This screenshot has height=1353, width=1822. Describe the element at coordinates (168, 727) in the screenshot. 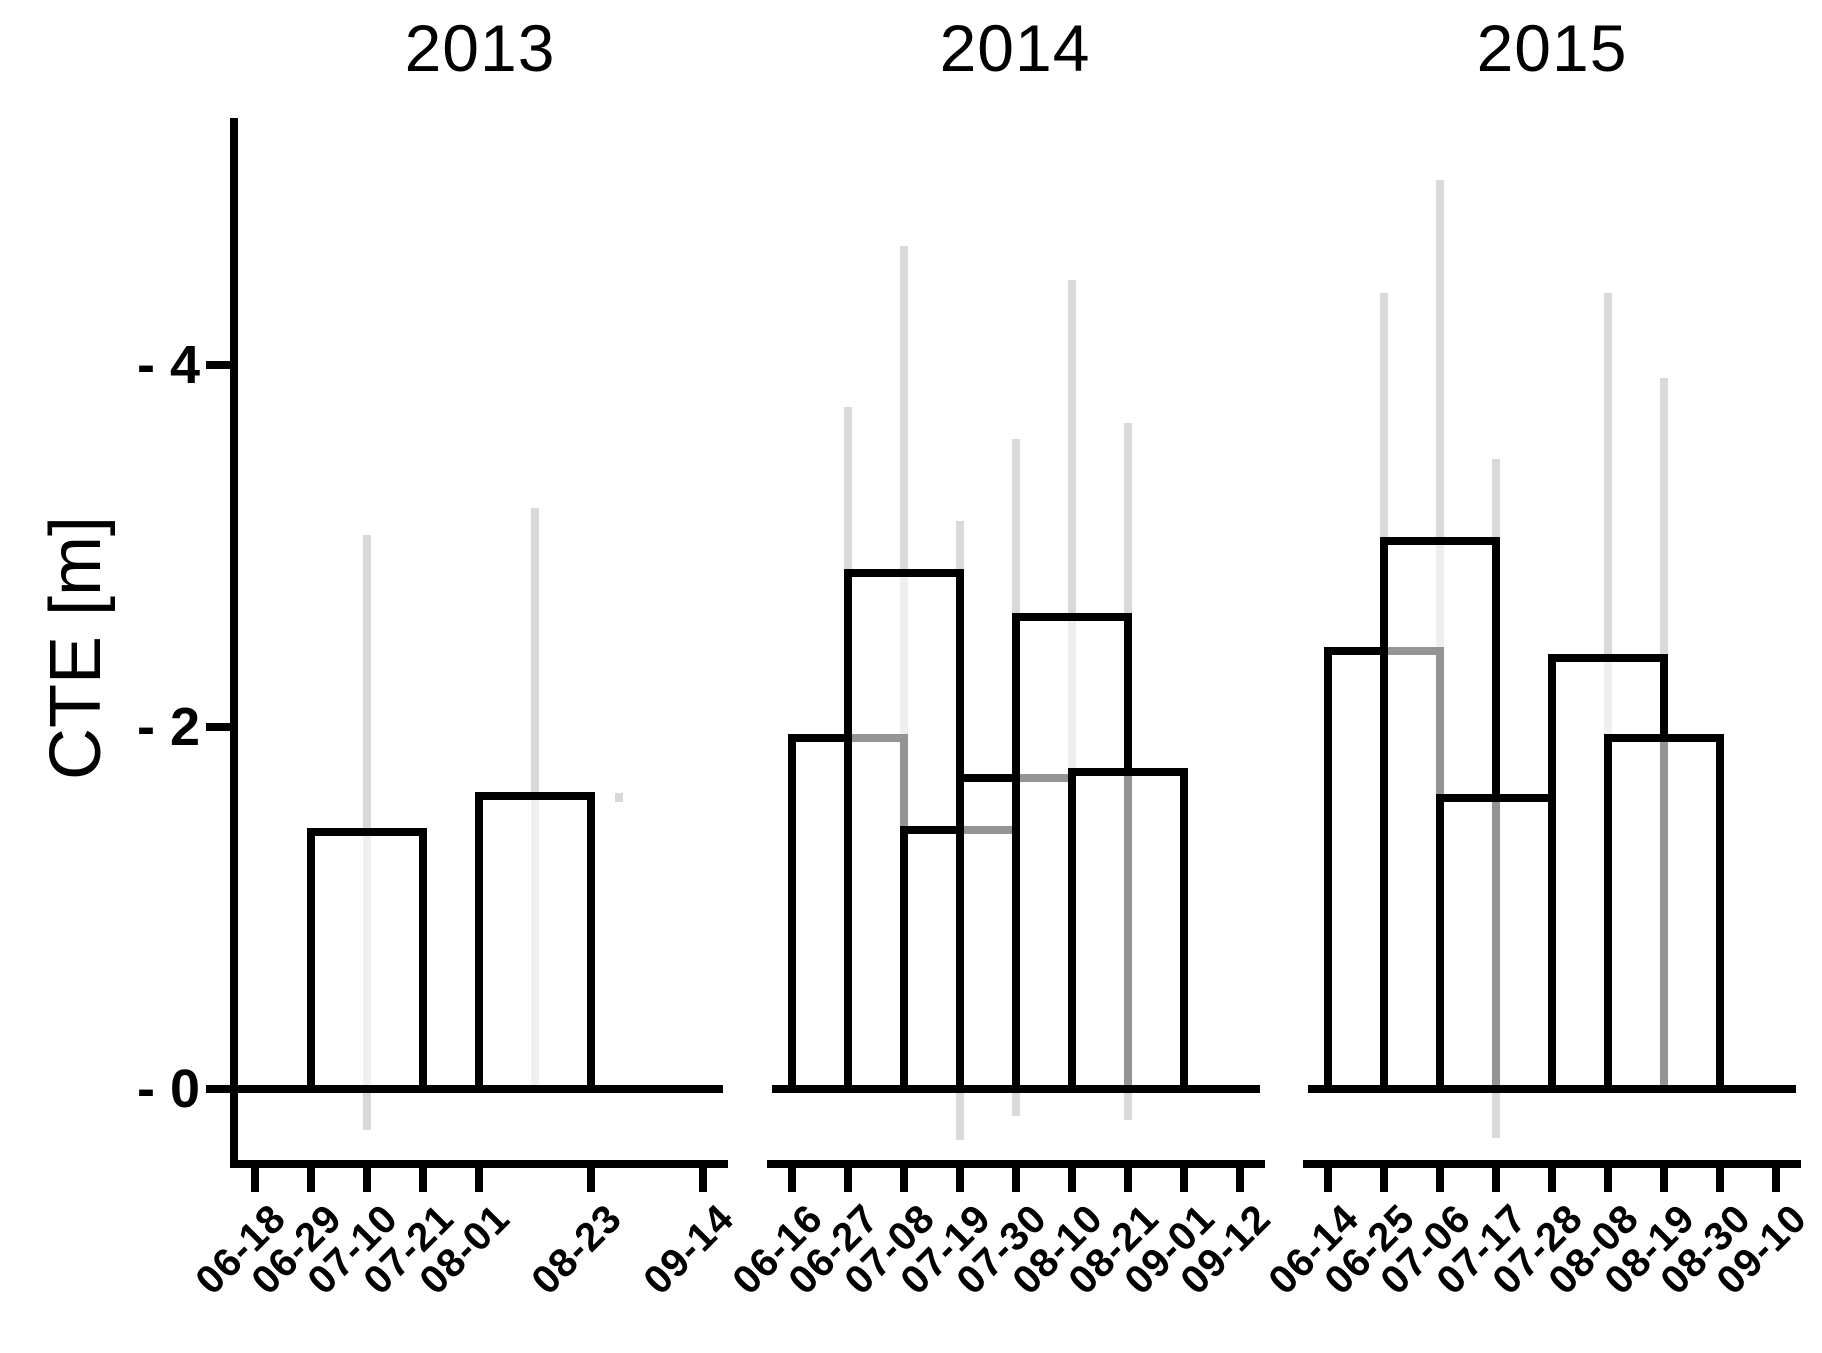

I see `y-tick-label-2: - 2` at that location.